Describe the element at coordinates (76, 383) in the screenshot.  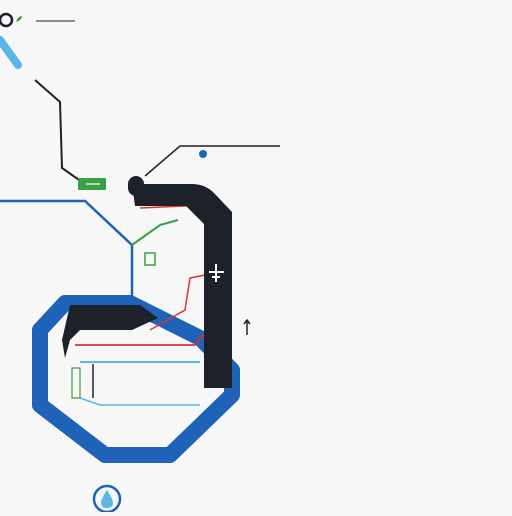
I see `green-inner-marker` at that location.